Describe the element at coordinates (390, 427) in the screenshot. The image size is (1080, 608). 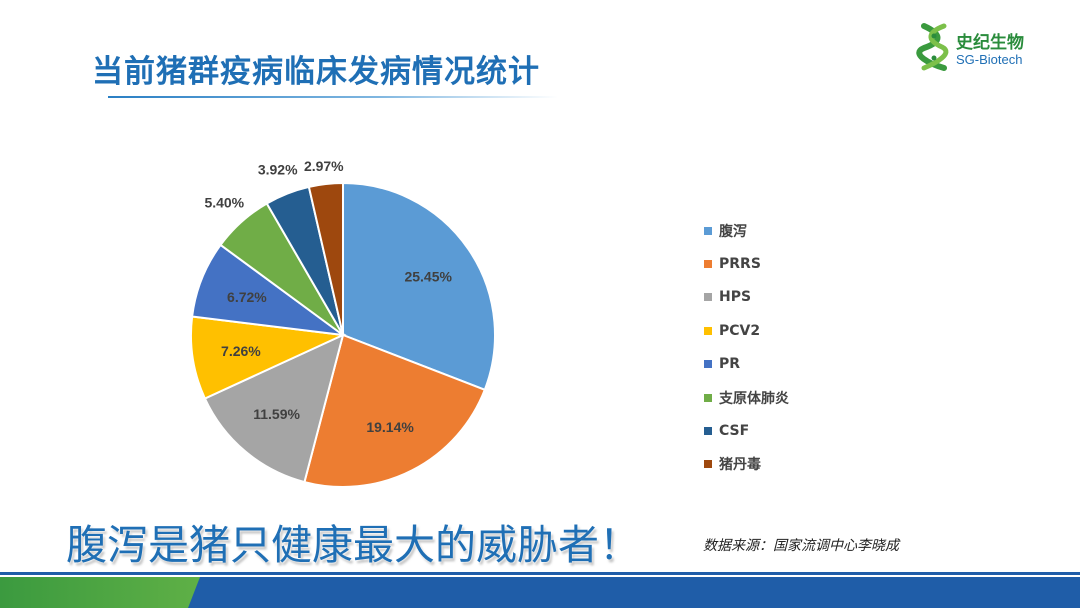
I see `data-label: 19.14%` at that location.